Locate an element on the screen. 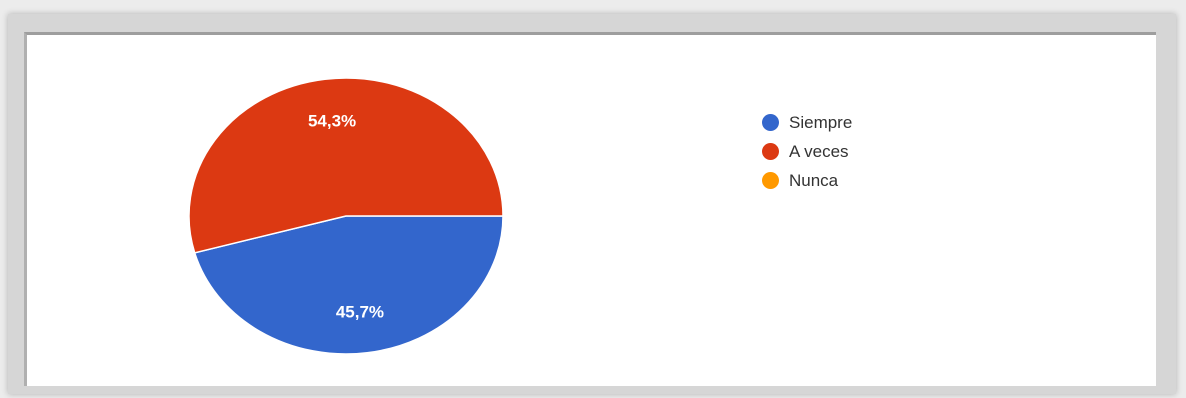  legend-item-siempre: Siempre is located at coordinates (807, 122).